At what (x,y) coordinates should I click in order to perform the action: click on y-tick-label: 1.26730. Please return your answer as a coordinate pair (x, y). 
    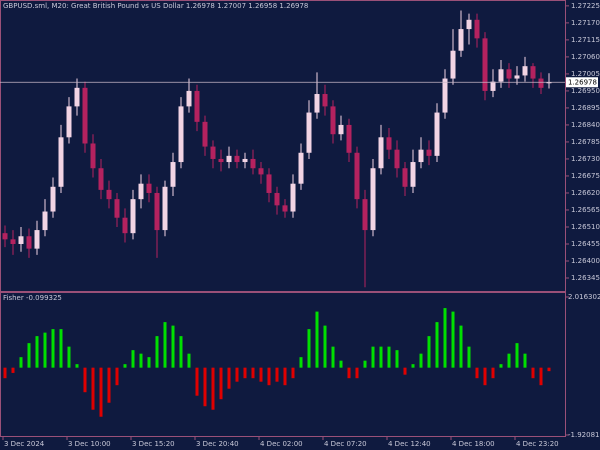
    Looking at the image, I should click on (585, 159).